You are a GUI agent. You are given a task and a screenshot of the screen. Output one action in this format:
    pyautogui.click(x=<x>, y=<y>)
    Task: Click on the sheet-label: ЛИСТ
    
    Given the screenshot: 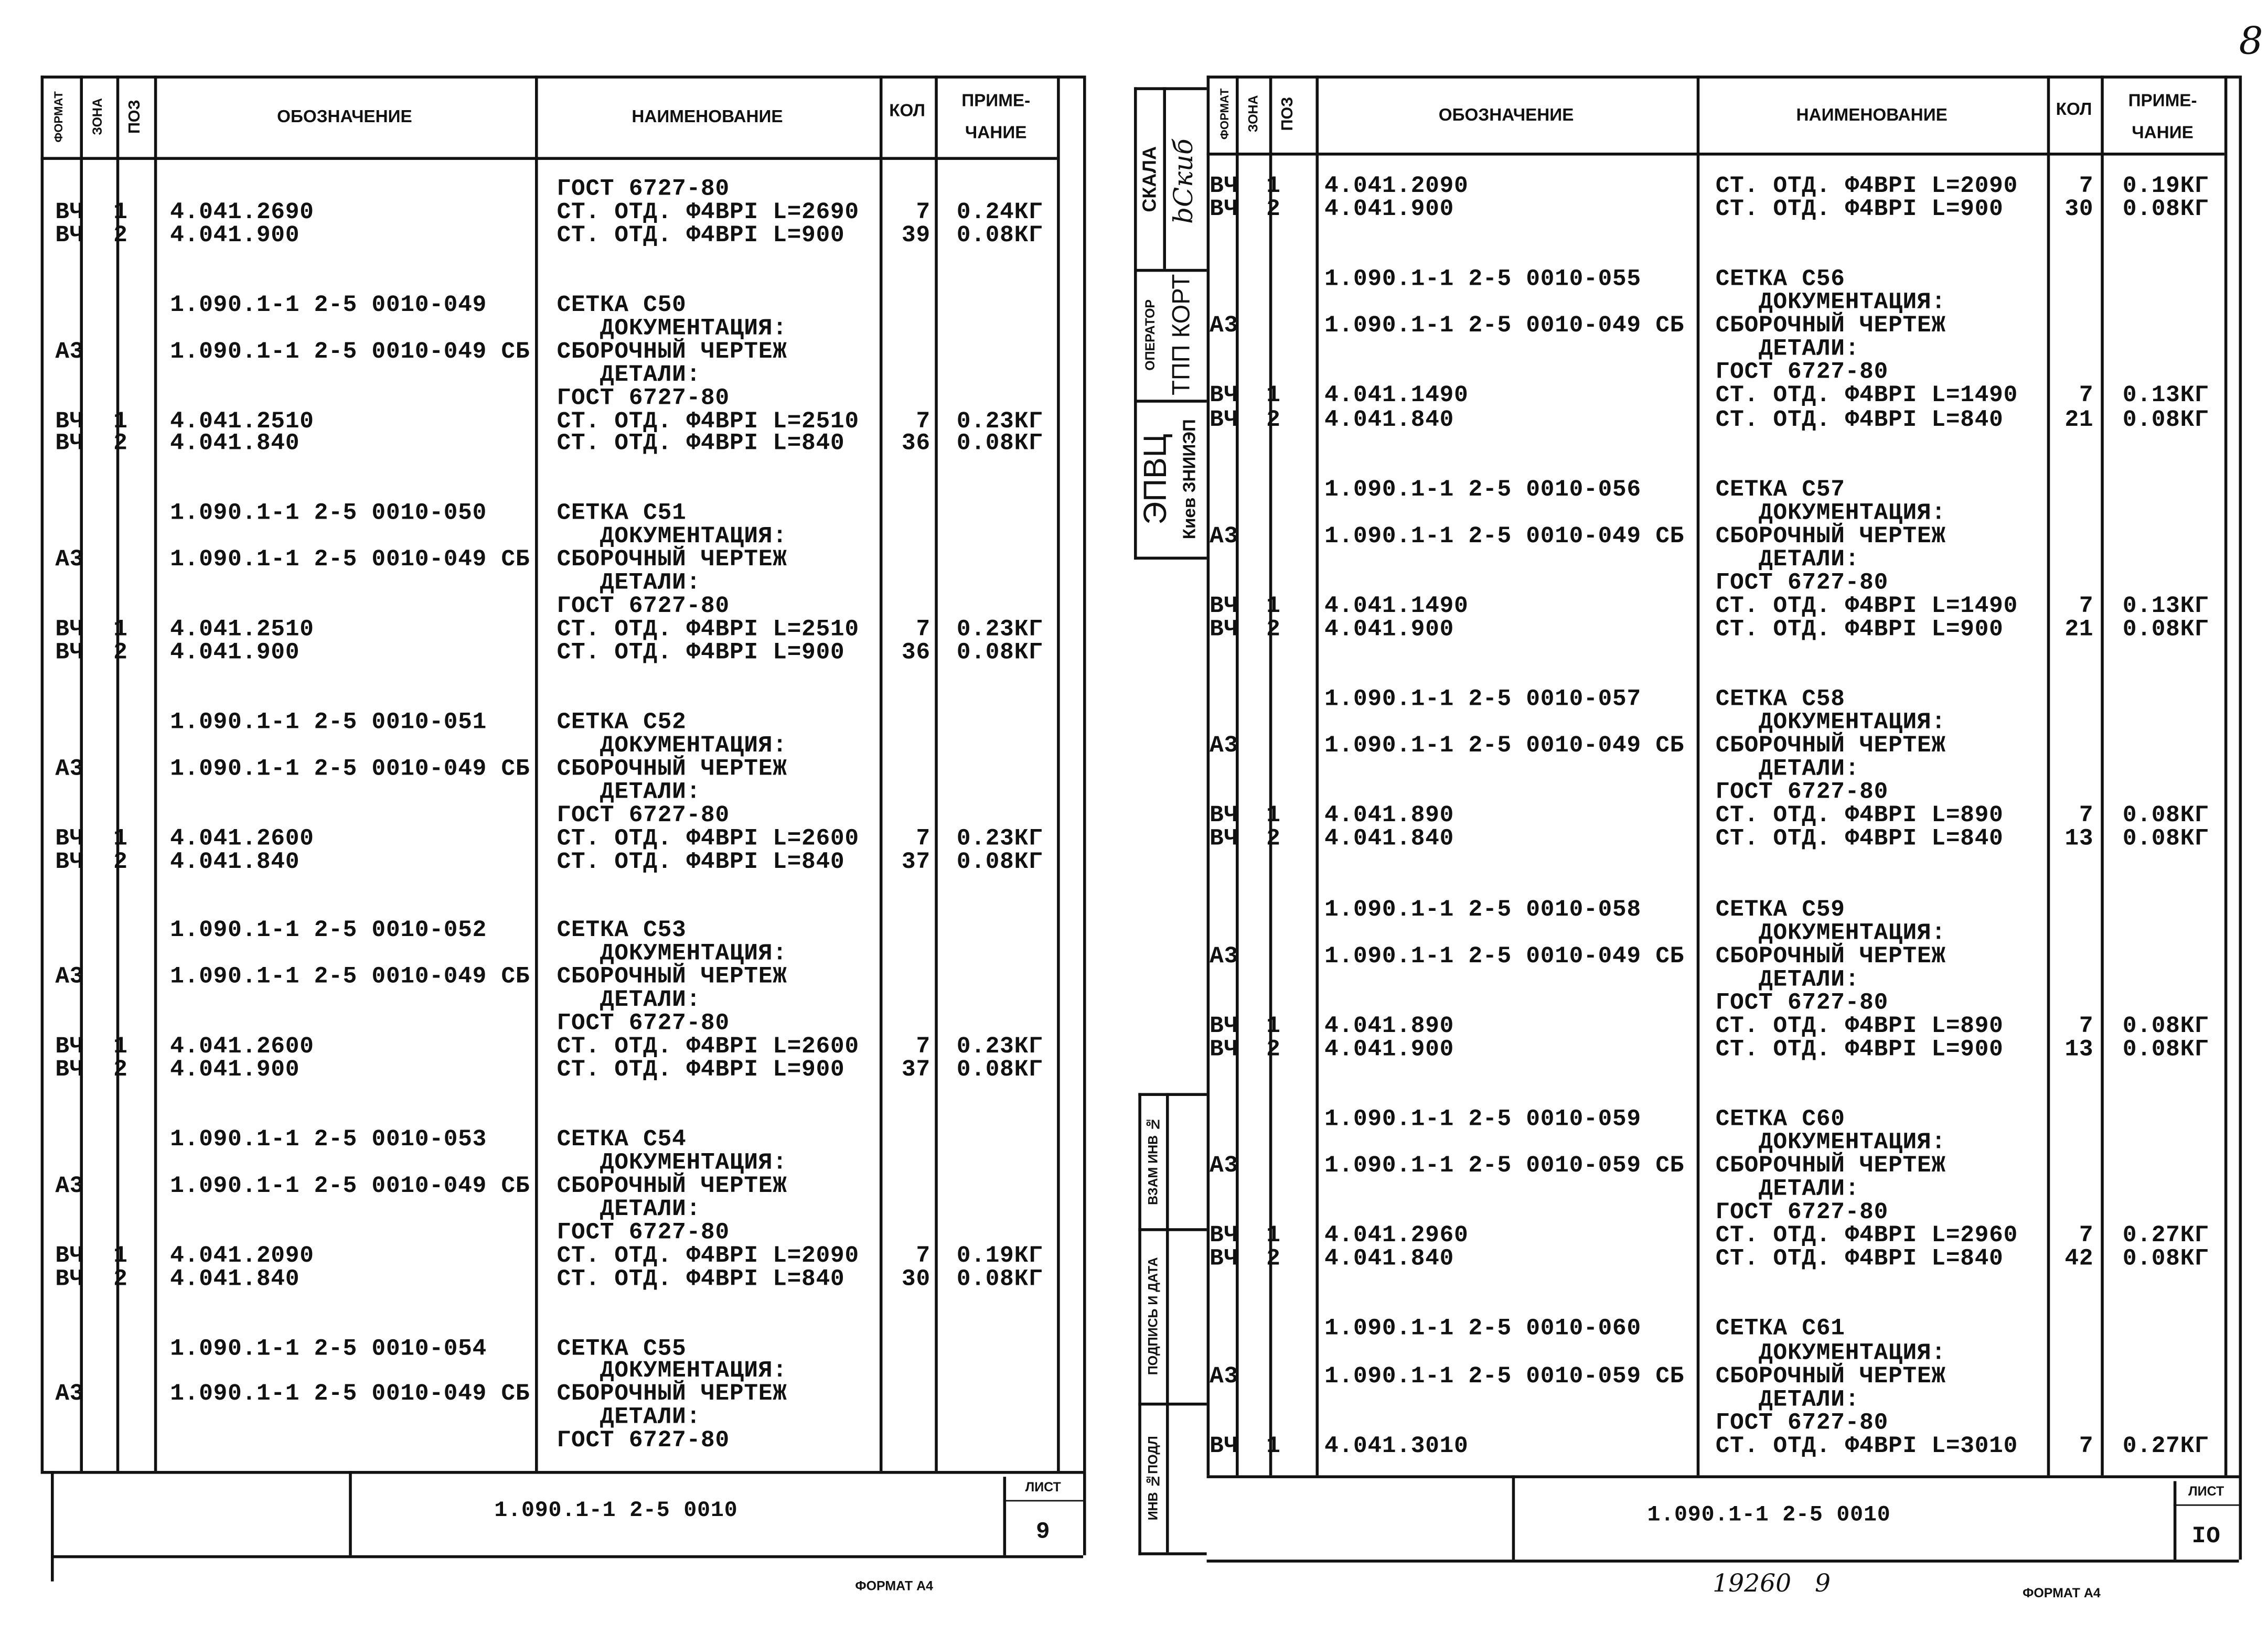 What is the action you would take?
    pyautogui.click(x=1043, y=1487)
    